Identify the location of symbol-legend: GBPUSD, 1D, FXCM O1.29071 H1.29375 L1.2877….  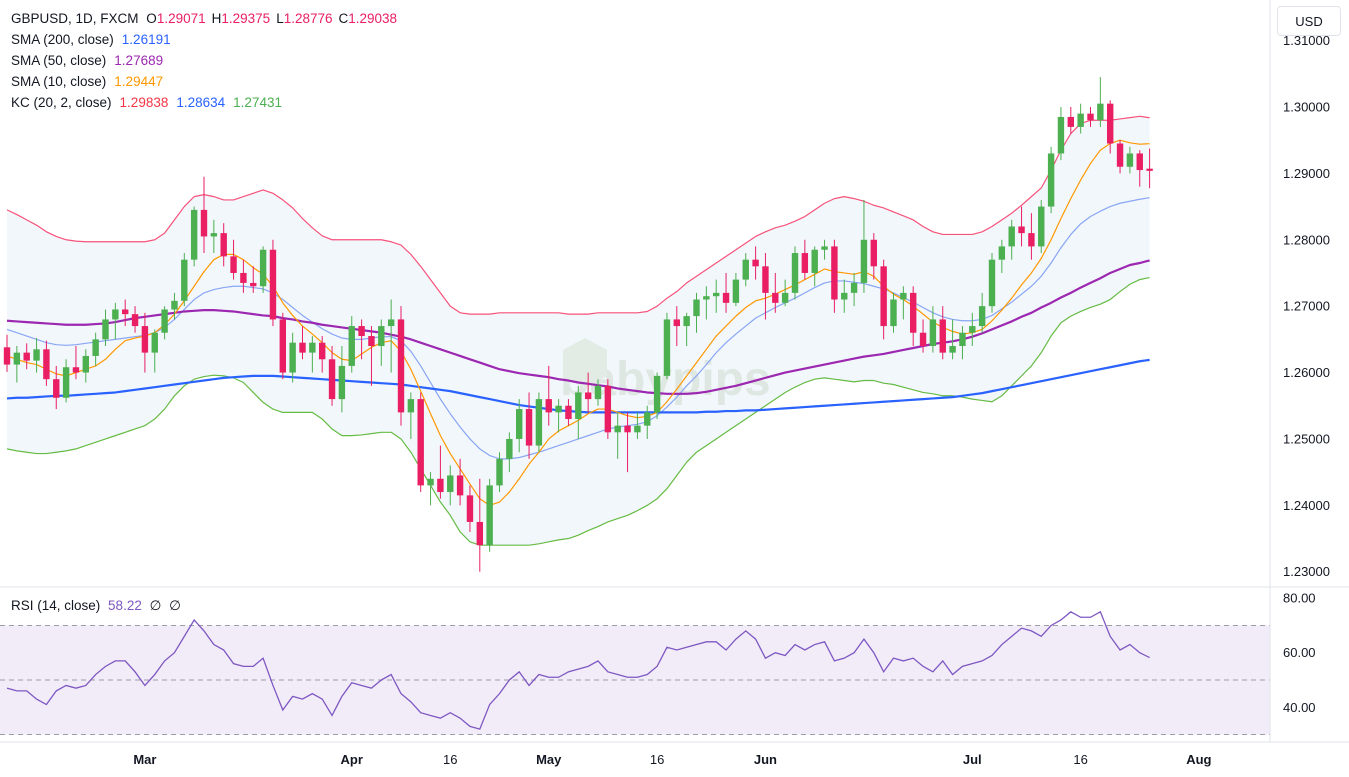
(209, 18).